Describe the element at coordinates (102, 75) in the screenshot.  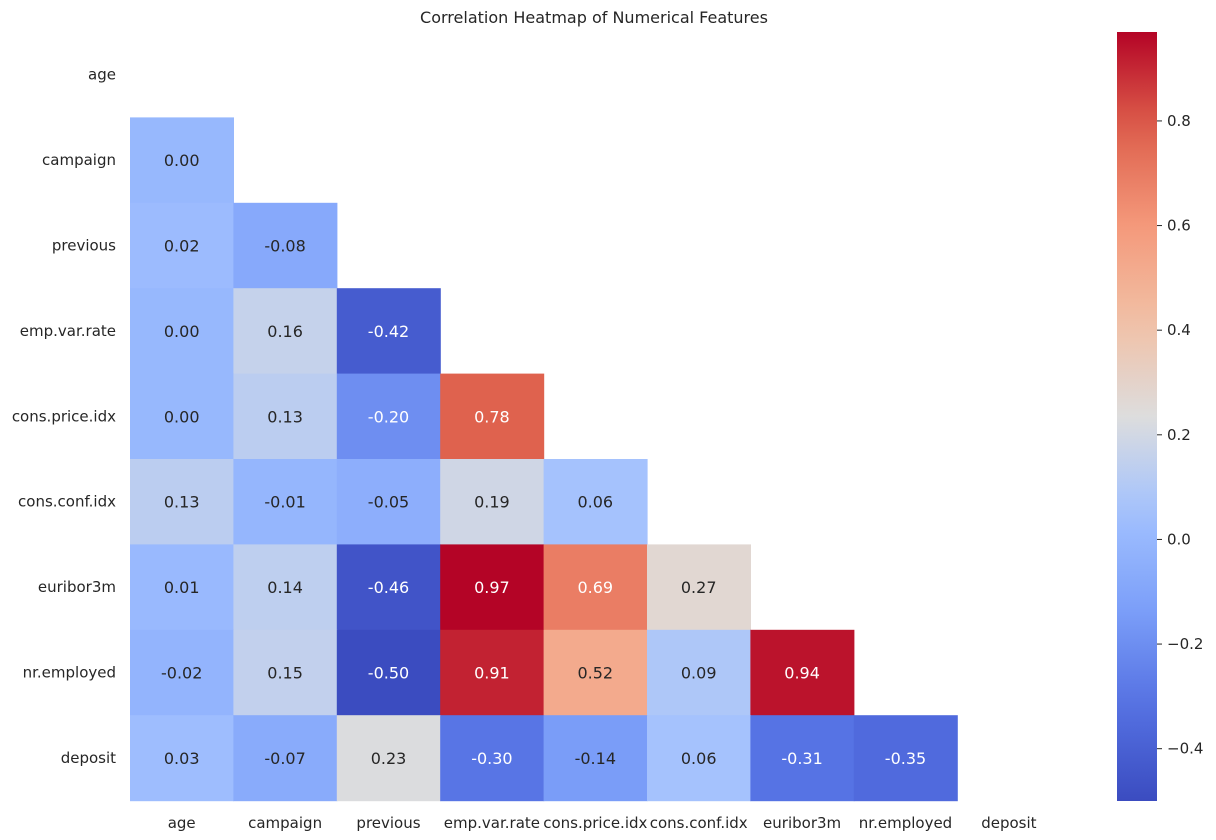
I see `y-tick-label: age` at that location.